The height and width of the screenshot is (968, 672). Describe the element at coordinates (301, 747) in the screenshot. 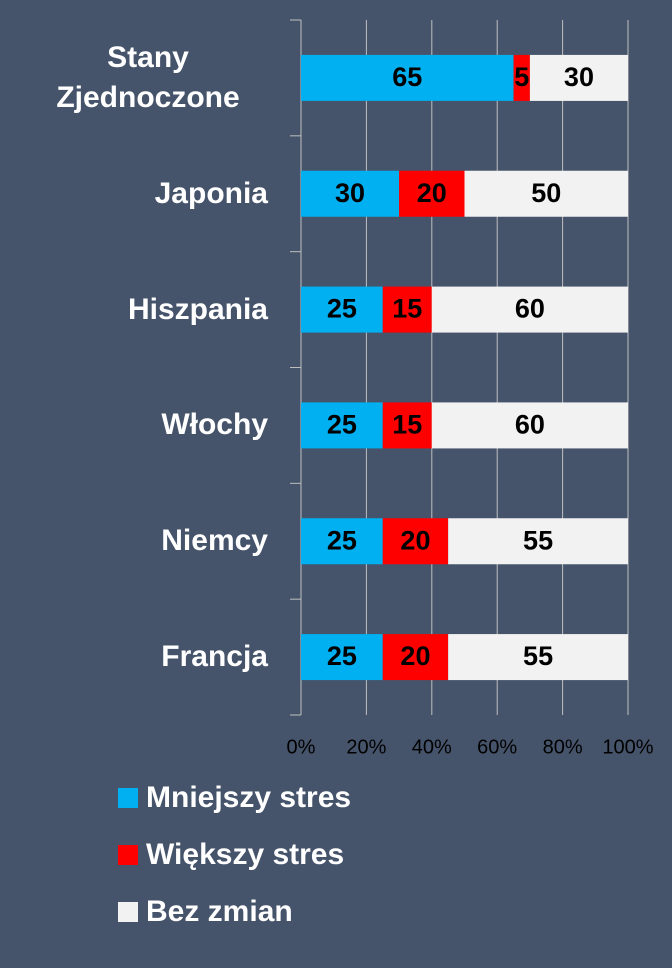

I see `x-tick-label: 0%` at that location.